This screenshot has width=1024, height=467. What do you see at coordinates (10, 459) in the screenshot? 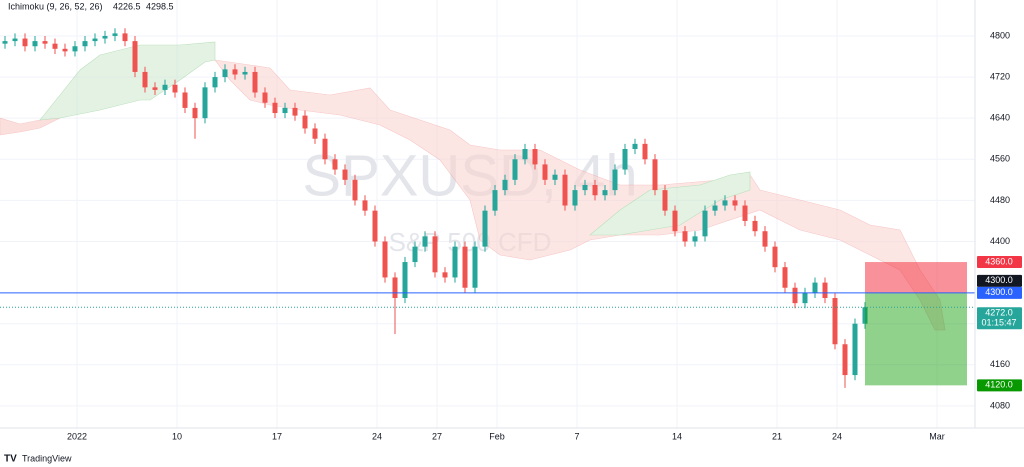
I see `brand-logo: TV` at bounding box center [10, 459].